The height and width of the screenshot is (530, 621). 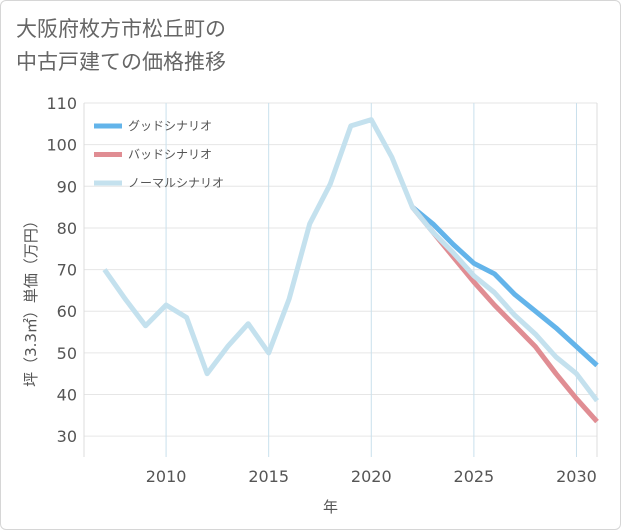 What do you see at coordinates (170, 155) in the screenshot?
I see `legend-label: バッドシナリオ` at bounding box center [170, 155].